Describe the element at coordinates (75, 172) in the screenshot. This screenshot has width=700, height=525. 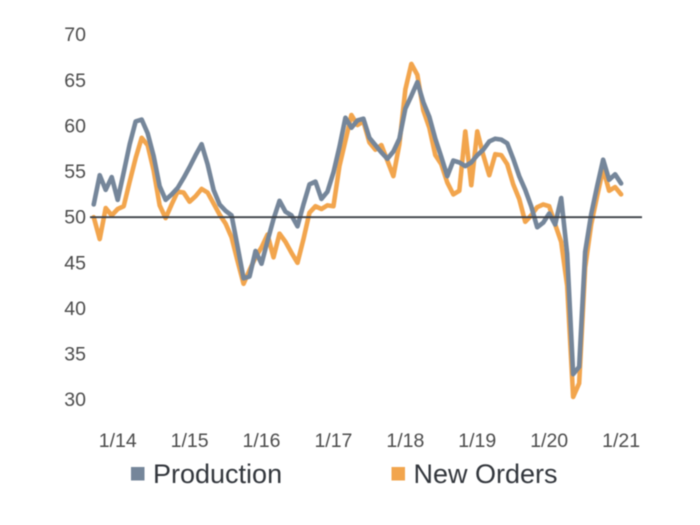
I see `y-tick-55: 55` at that location.